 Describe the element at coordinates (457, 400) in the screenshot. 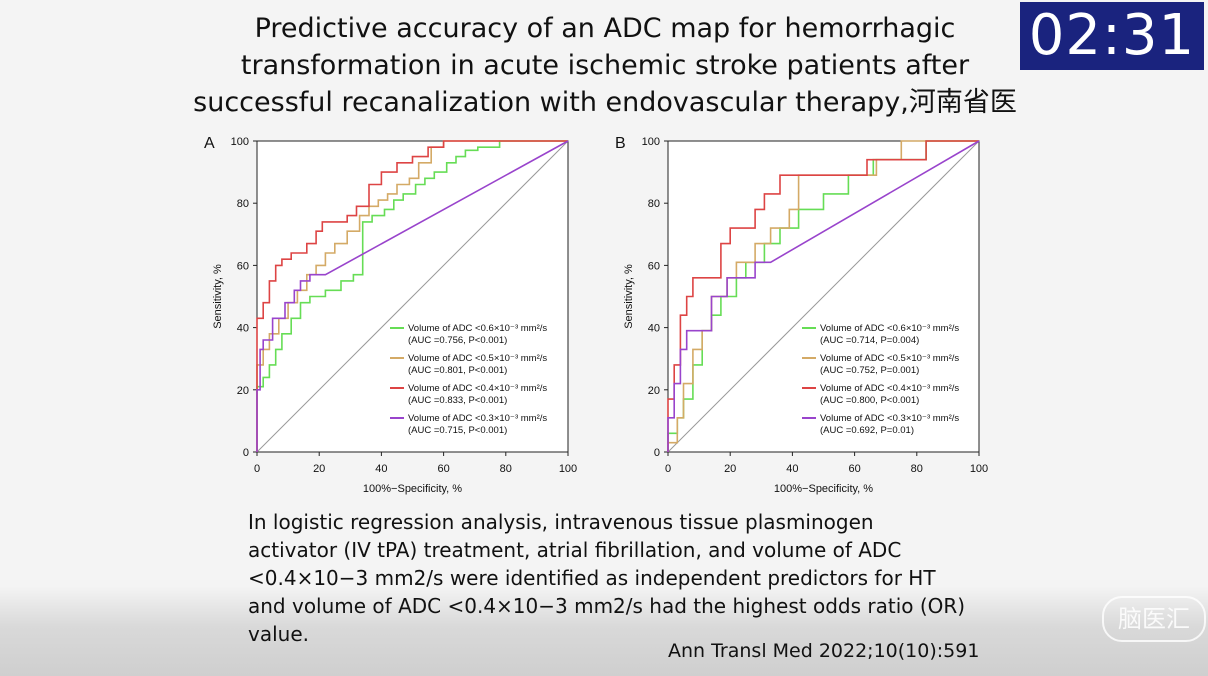

I see `legend-stat: (AUC =0.833, P<0.001)` at that location.